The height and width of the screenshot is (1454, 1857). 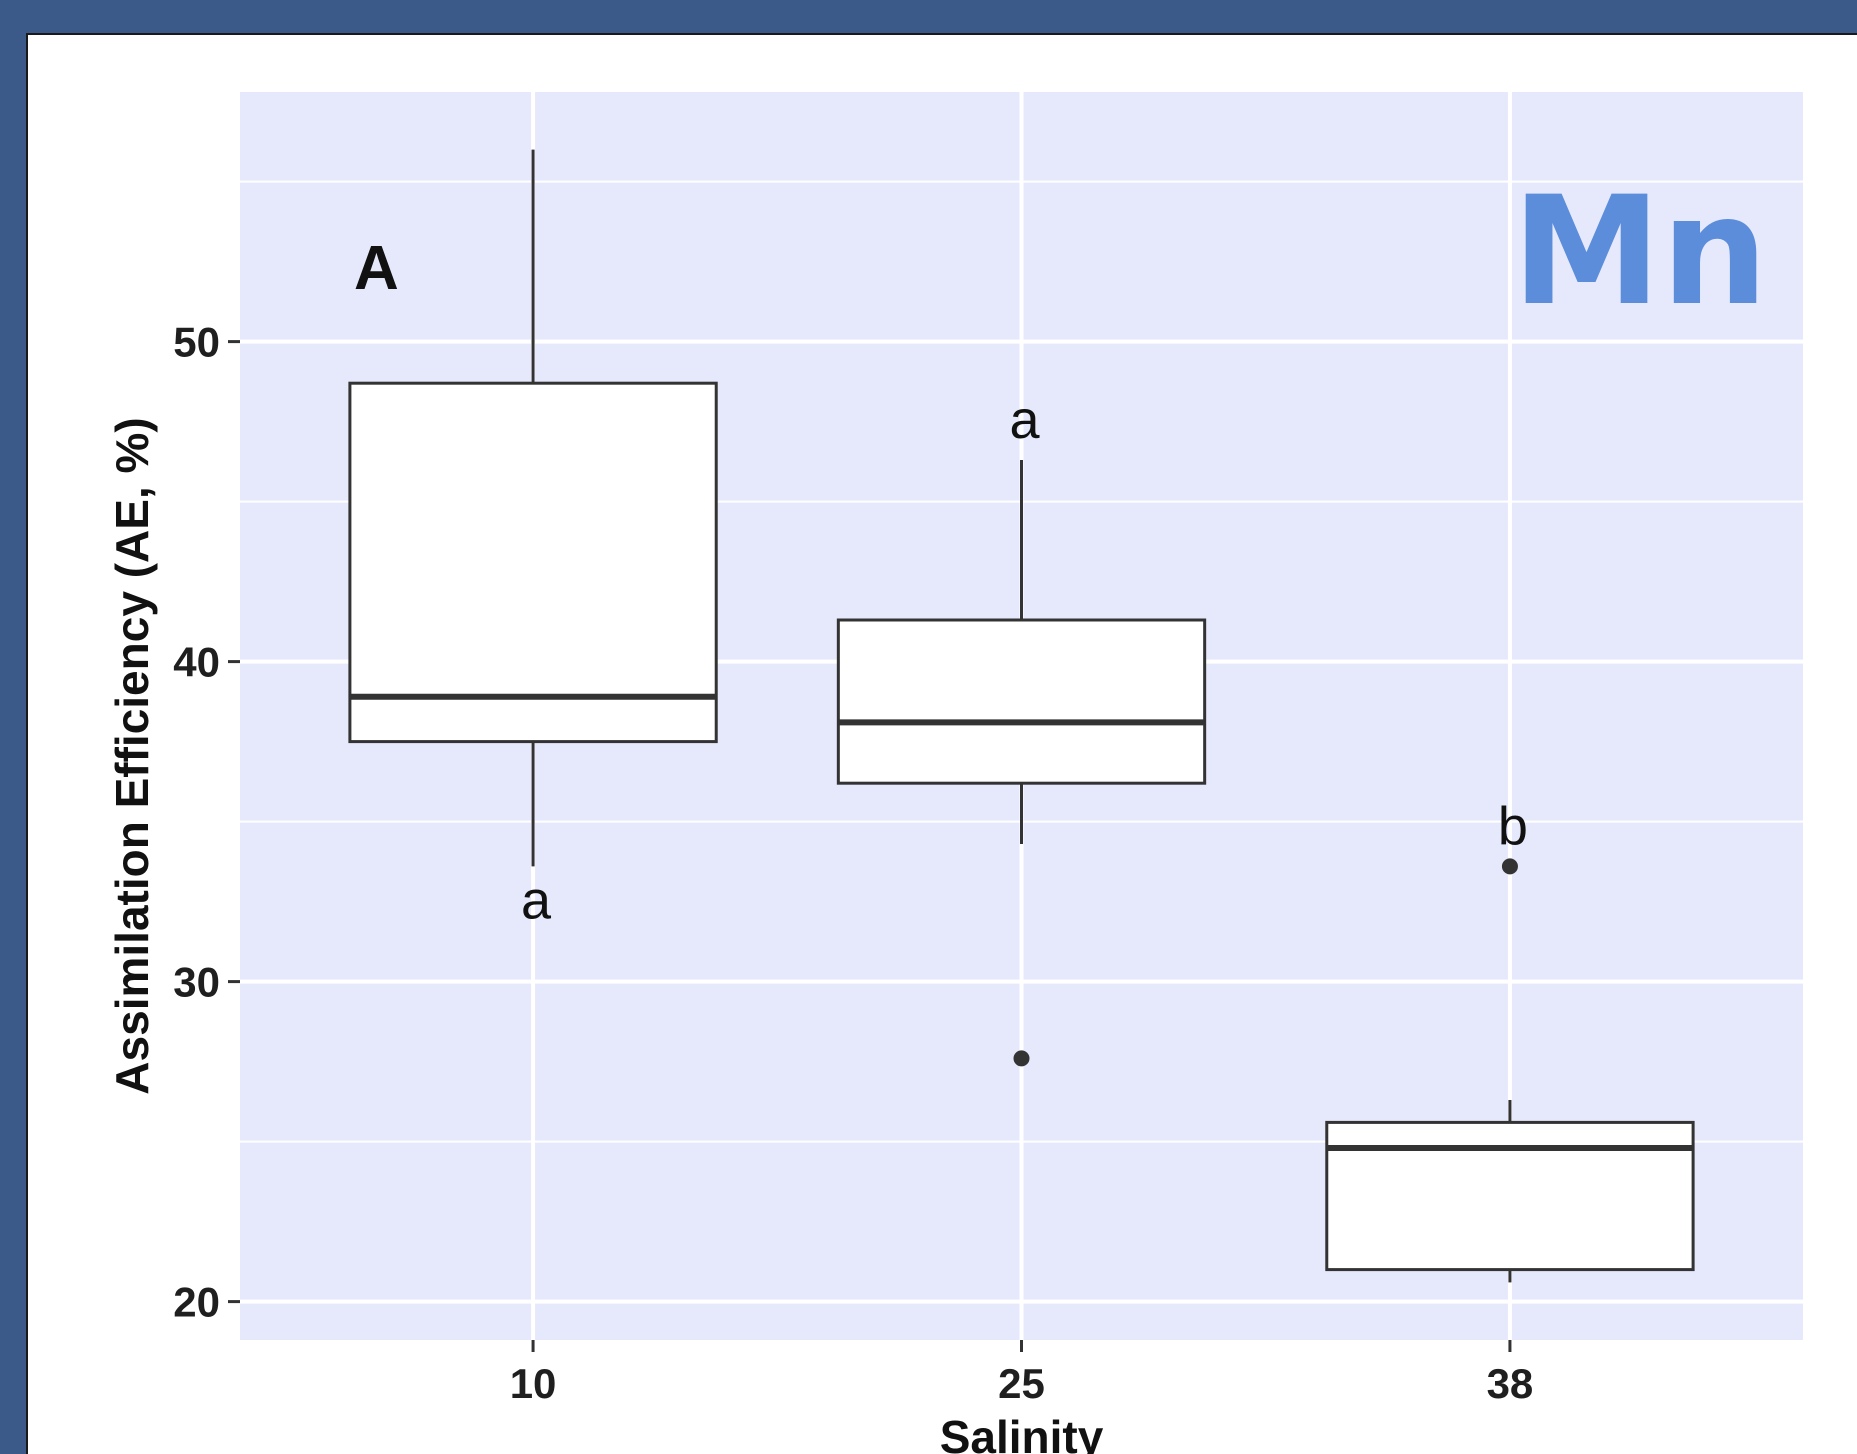 I want to click on y-axis-title: Assimilation Efficiency (AE, %), so click(x=132, y=755).